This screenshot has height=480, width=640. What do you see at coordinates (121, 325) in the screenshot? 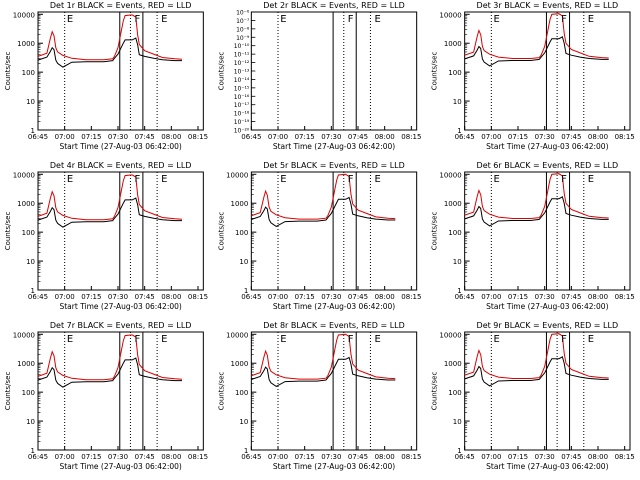
I see `chart-title: Det 7r BLACK = Events, RED = LLD` at bounding box center [121, 325].